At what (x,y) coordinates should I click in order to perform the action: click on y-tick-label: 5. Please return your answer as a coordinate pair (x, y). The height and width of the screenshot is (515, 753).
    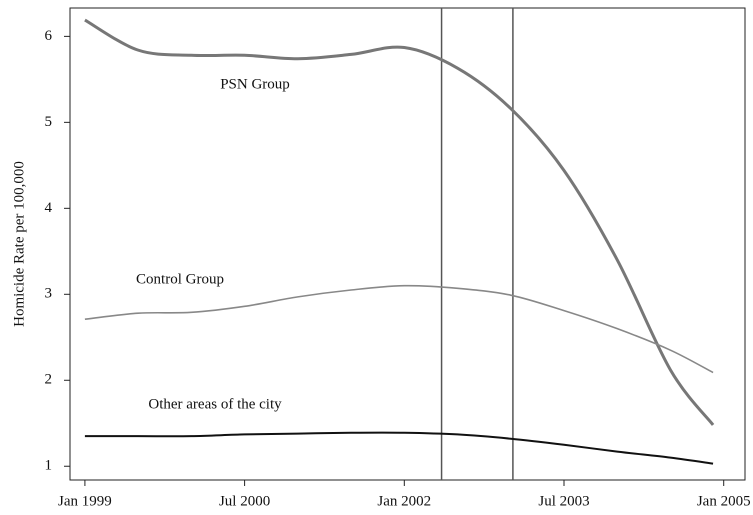
    Looking at the image, I should click on (49, 122).